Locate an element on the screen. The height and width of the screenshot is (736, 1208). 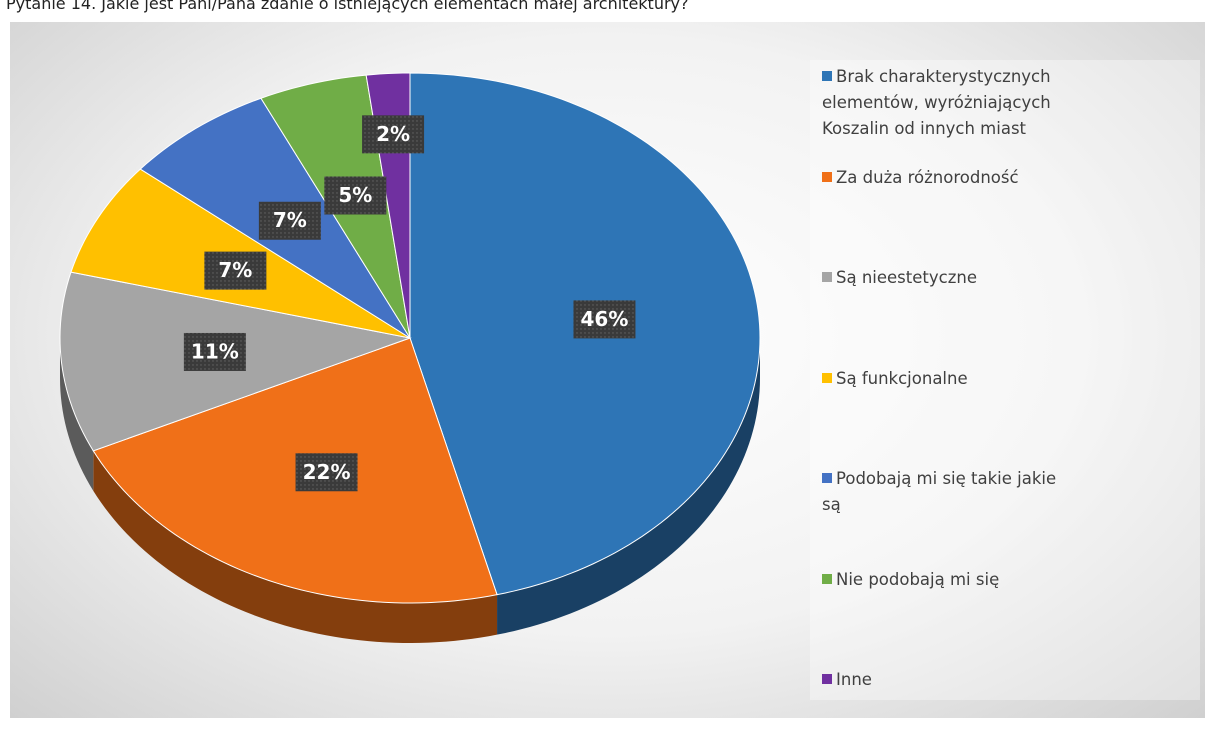
legend-item: Podobają mi się takie jakie są is located at coordinates (947, 492).